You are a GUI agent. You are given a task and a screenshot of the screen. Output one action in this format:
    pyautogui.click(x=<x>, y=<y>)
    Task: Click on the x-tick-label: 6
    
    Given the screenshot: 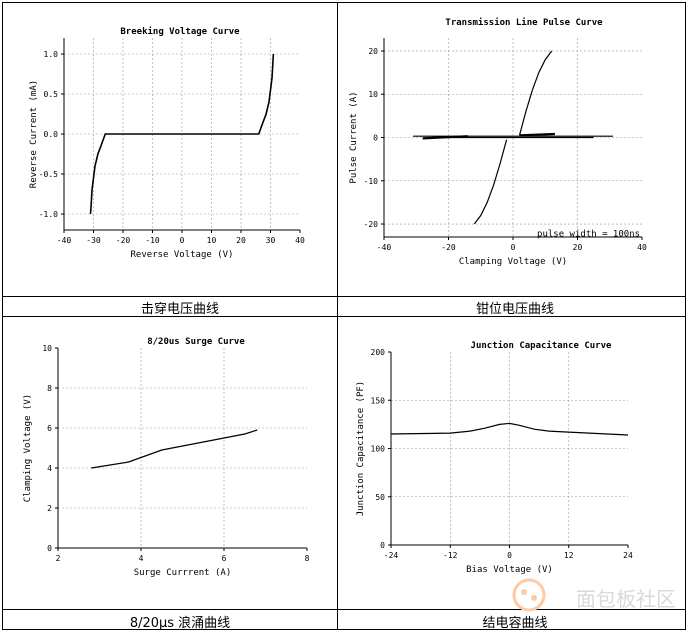 What is the action you would take?
    pyautogui.click(x=224, y=558)
    